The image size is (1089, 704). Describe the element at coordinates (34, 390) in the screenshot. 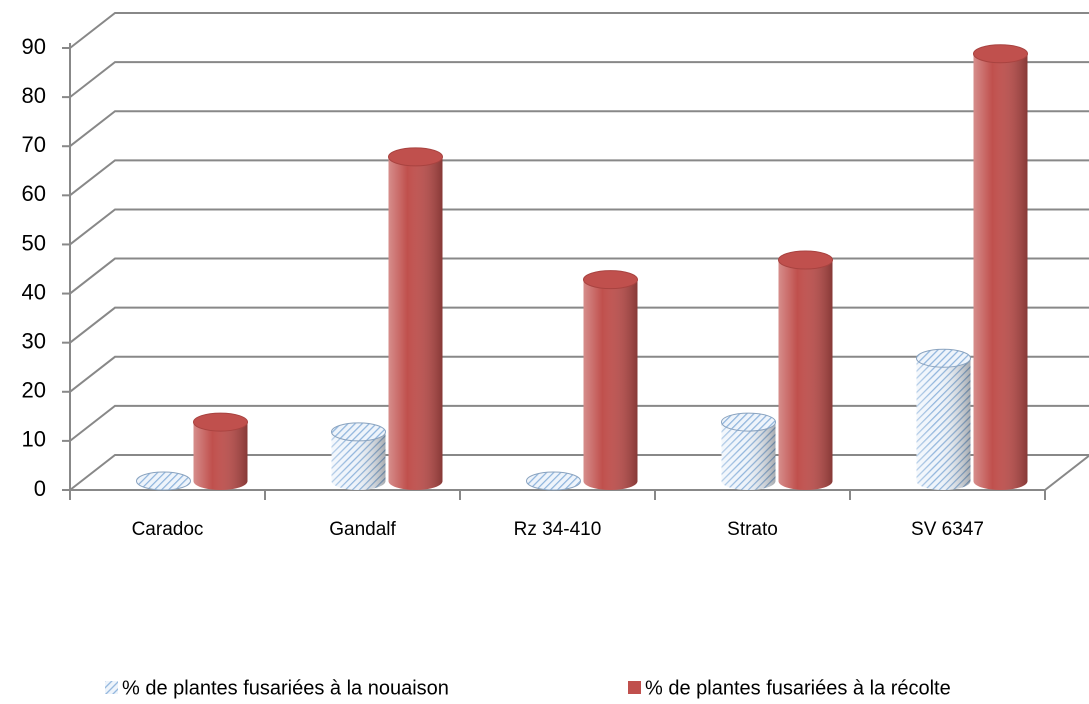

I see `y-tick-label: 20` at that location.